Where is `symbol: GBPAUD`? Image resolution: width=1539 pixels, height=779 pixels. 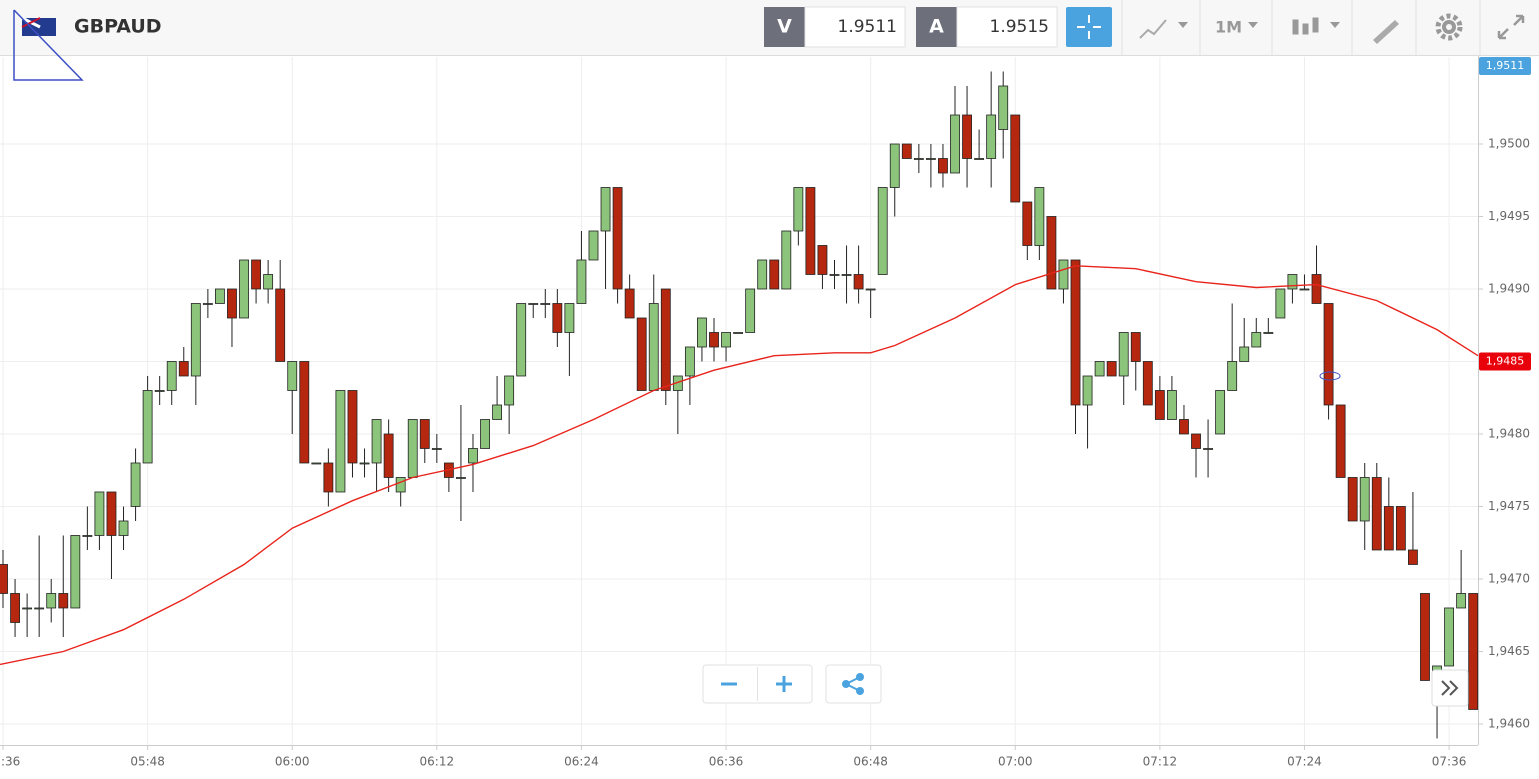 symbol: GBPAUD is located at coordinates (118, 27).